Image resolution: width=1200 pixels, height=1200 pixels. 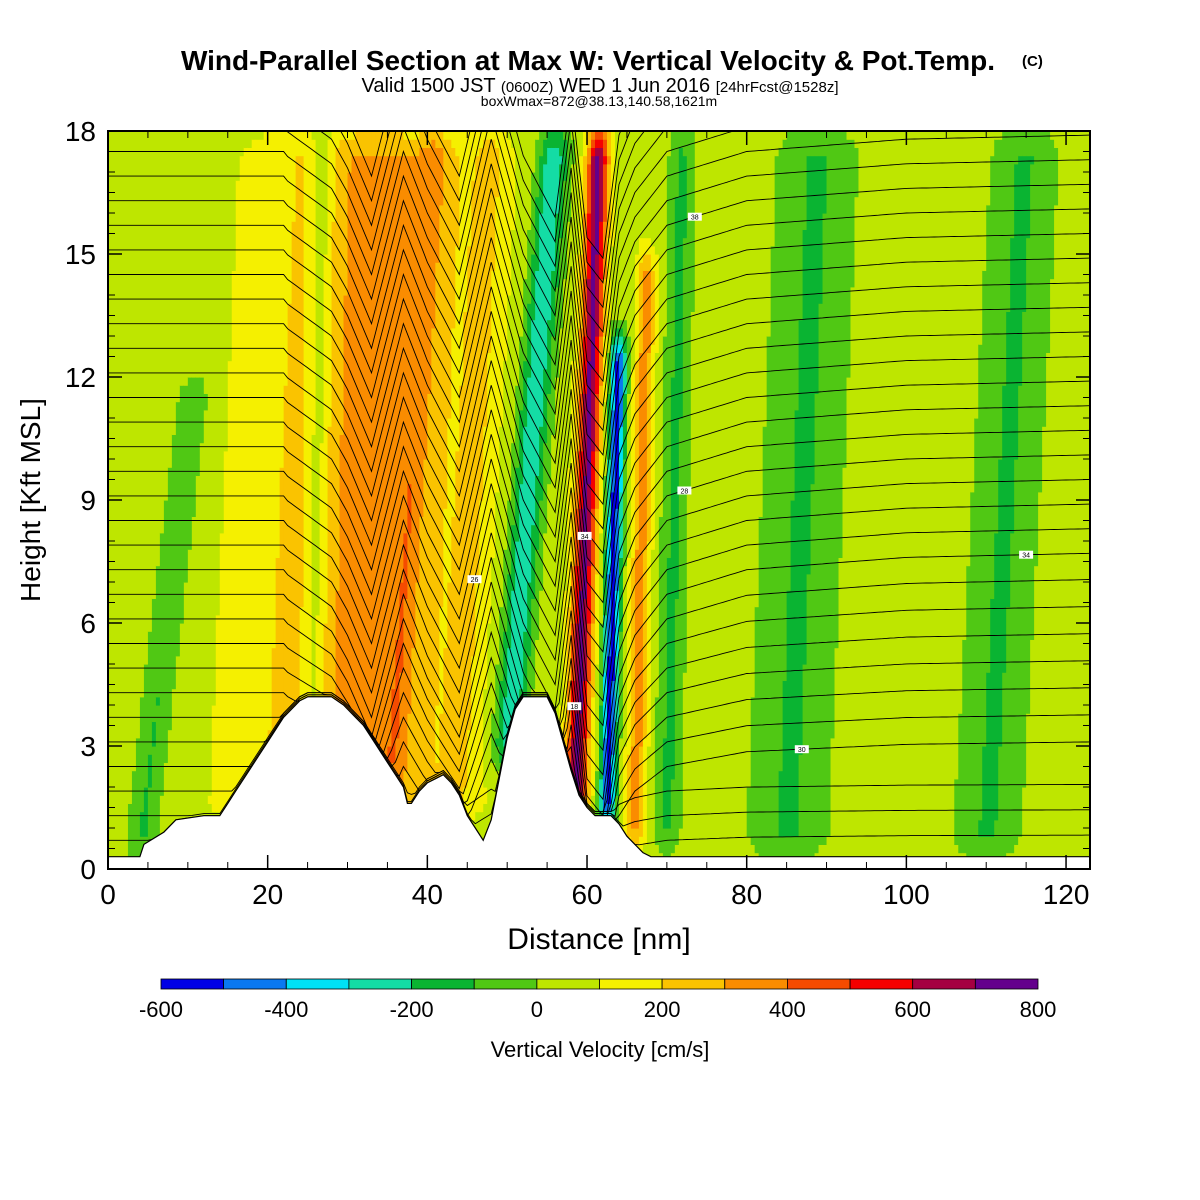 What do you see at coordinates (906, 894) in the screenshot?
I see `x-tick-label: 100` at bounding box center [906, 894].